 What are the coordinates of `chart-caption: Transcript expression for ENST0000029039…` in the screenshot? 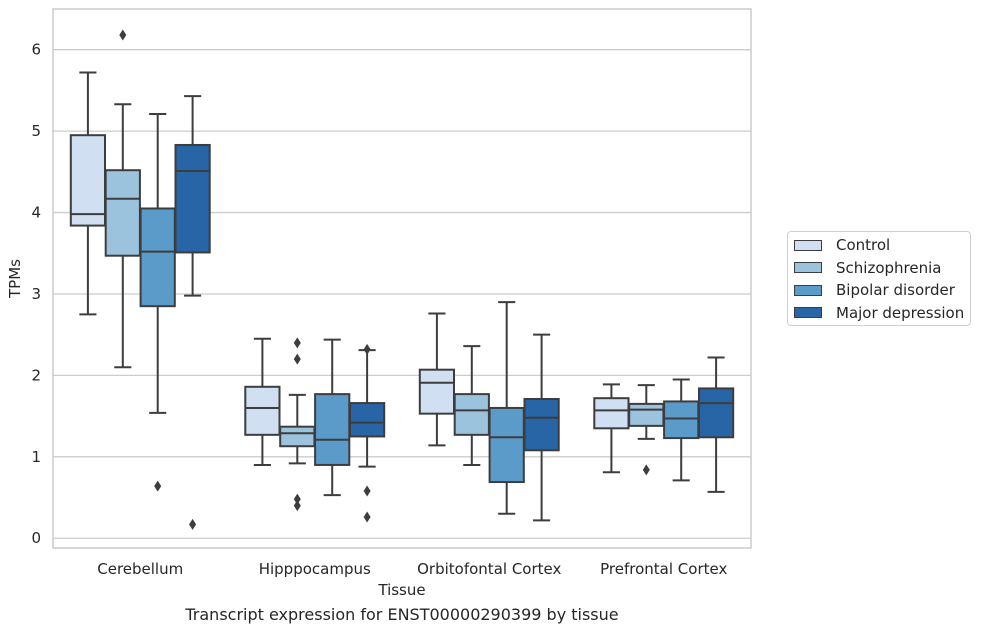 It's located at (402, 614).